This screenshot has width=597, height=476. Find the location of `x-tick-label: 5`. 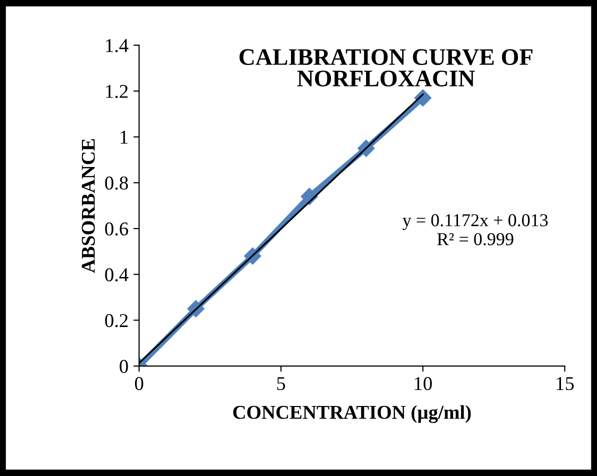

x-tick-label: 5 is located at coordinates (281, 383).